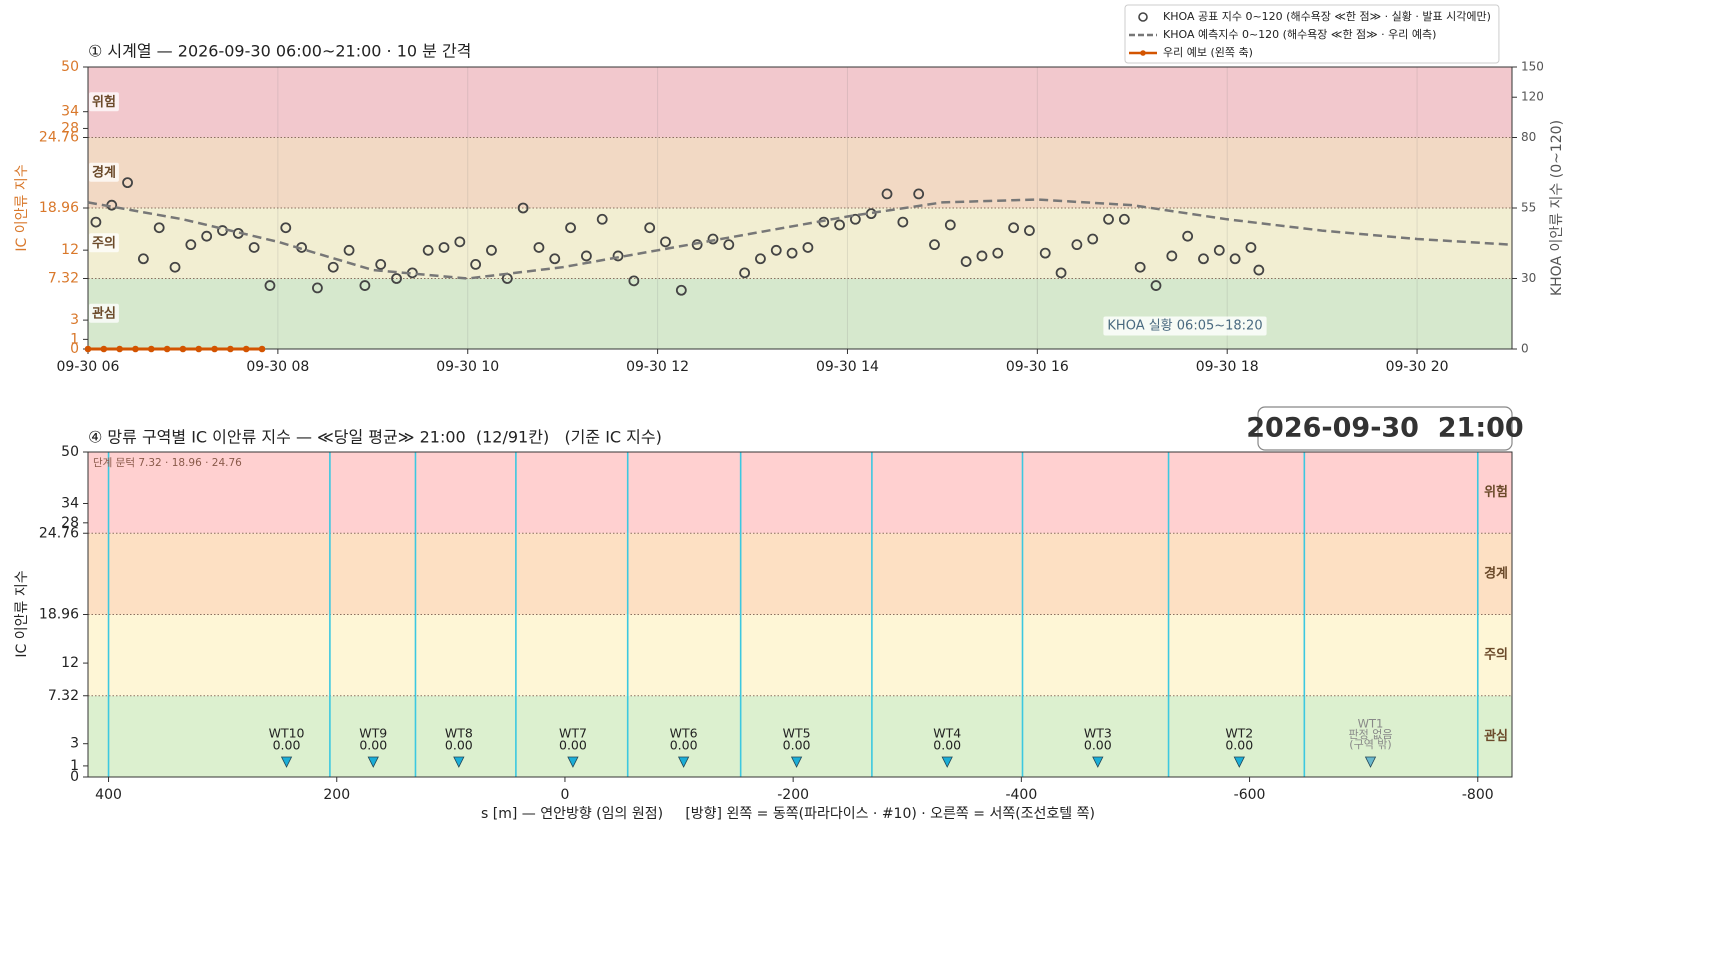 This screenshot has height=966, width=1725. I want to click on station-name: WT7, so click(573, 733).